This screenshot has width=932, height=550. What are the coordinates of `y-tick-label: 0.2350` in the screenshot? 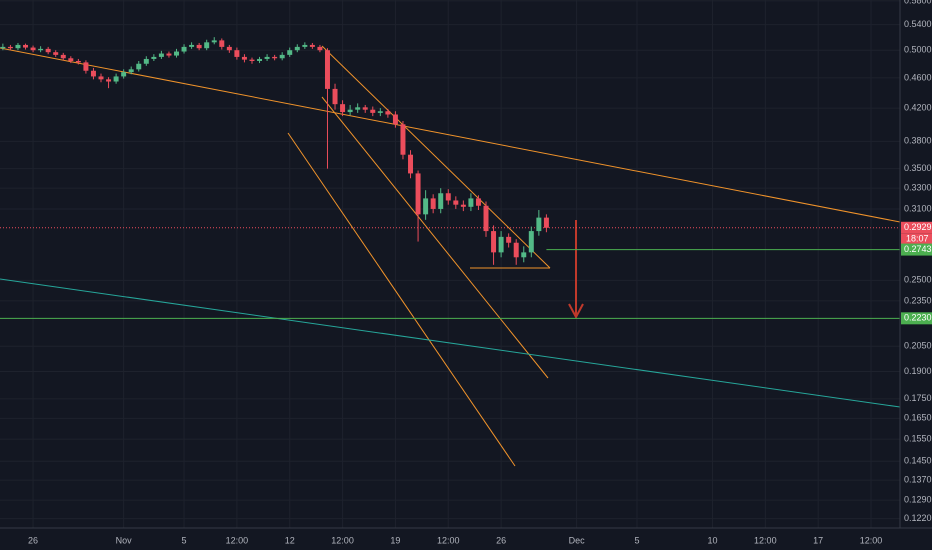 It's located at (918, 300).